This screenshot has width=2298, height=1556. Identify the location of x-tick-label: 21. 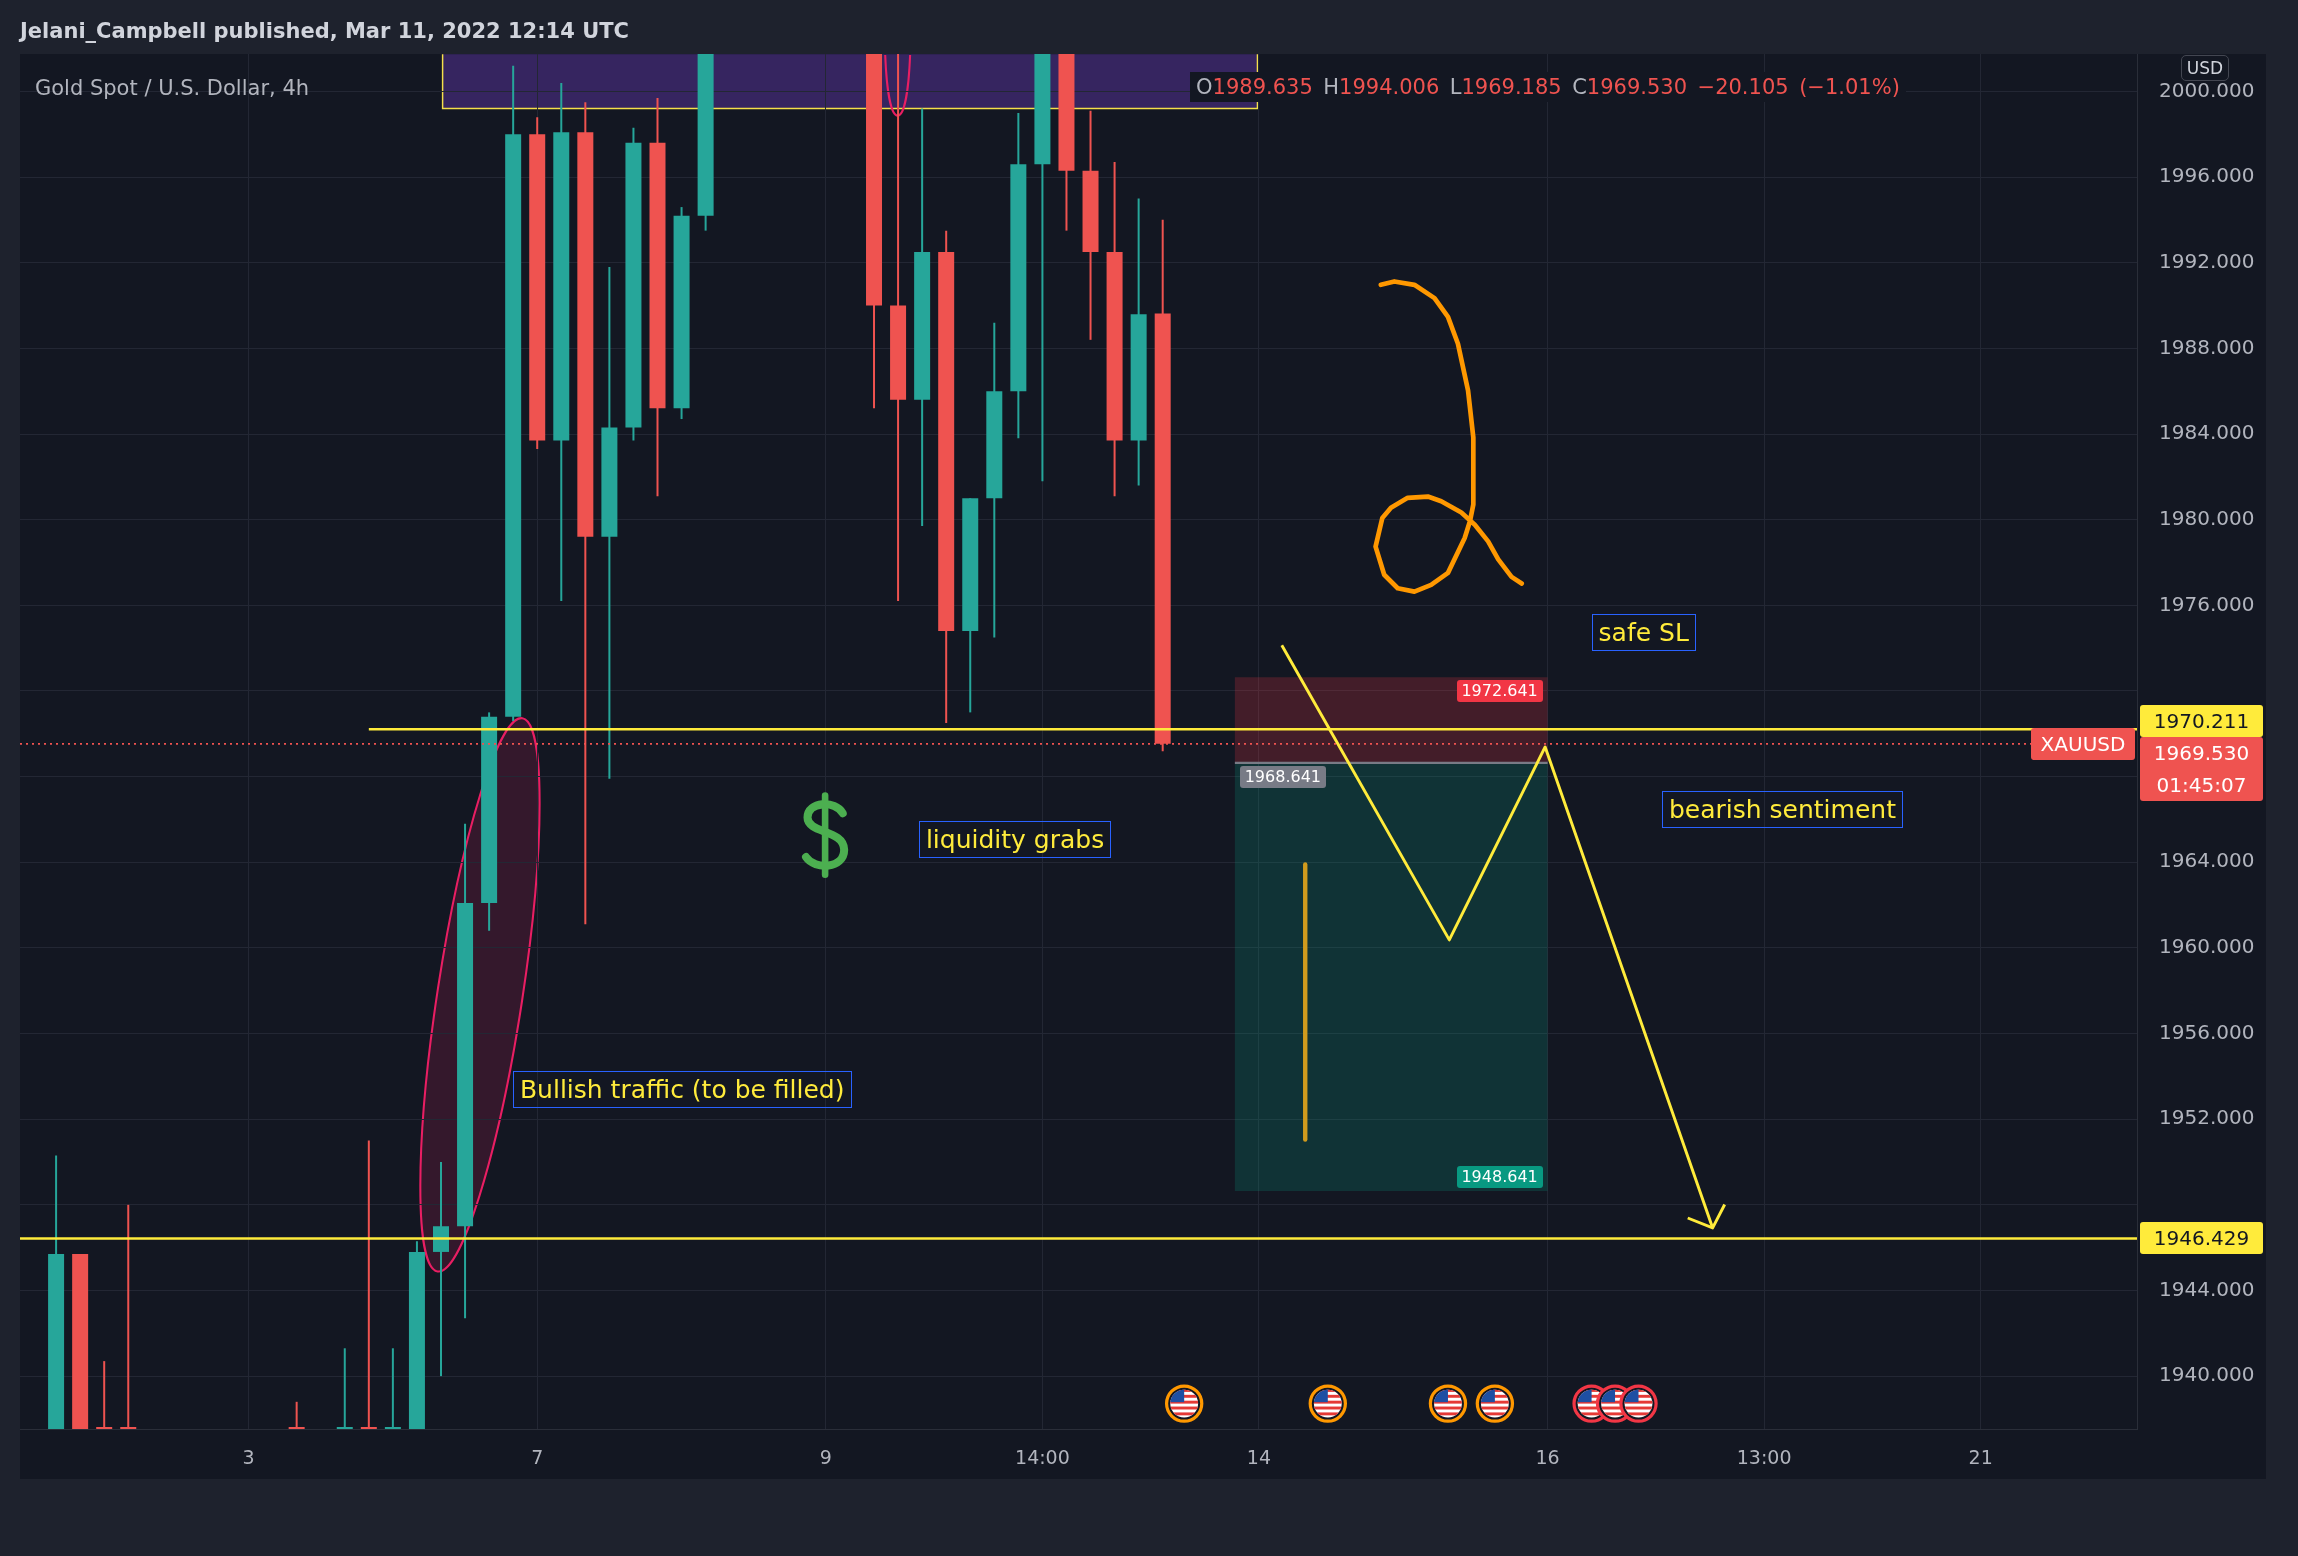
(1980, 1457).